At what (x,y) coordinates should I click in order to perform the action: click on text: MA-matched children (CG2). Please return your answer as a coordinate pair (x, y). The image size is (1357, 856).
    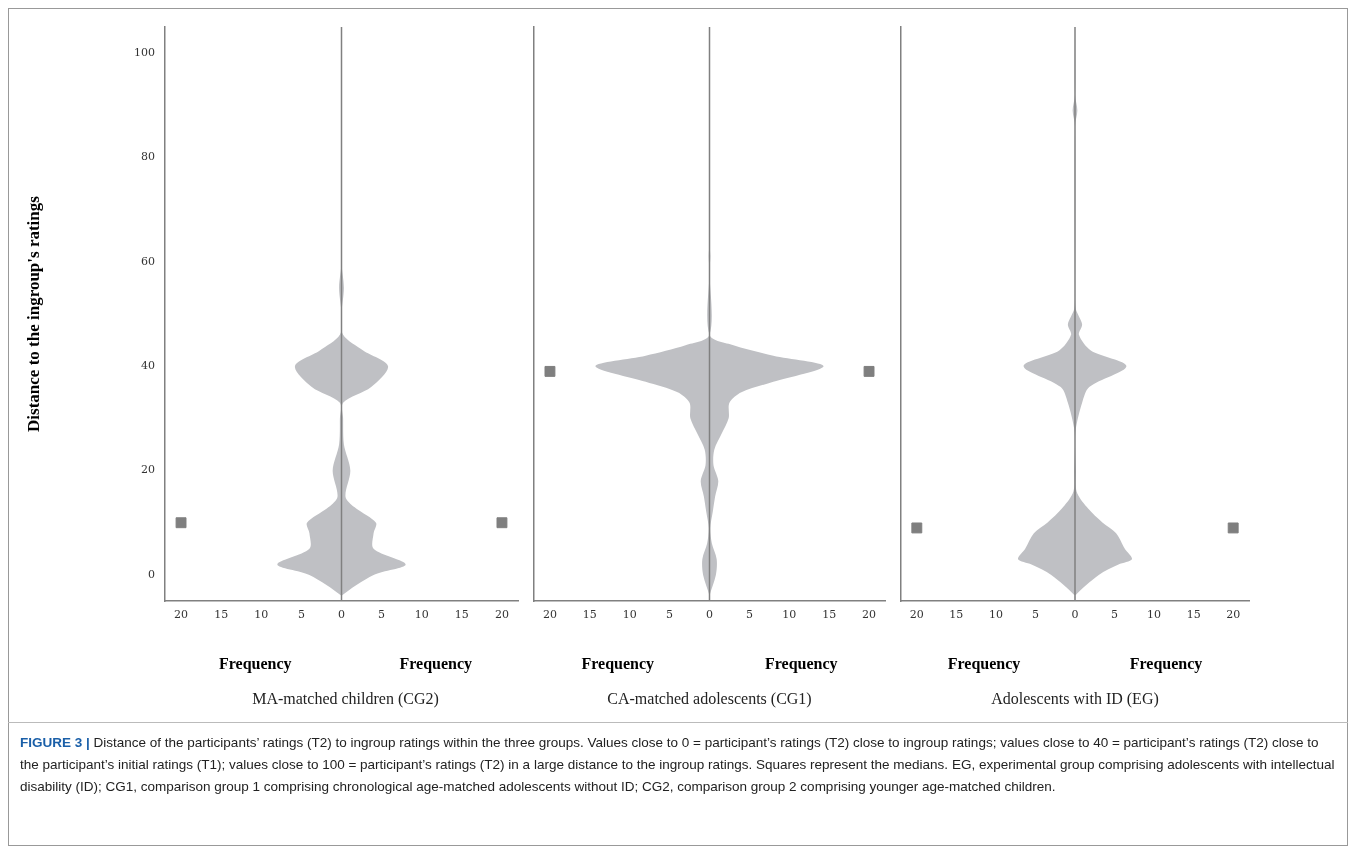
    Looking at the image, I should click on (345, 699).